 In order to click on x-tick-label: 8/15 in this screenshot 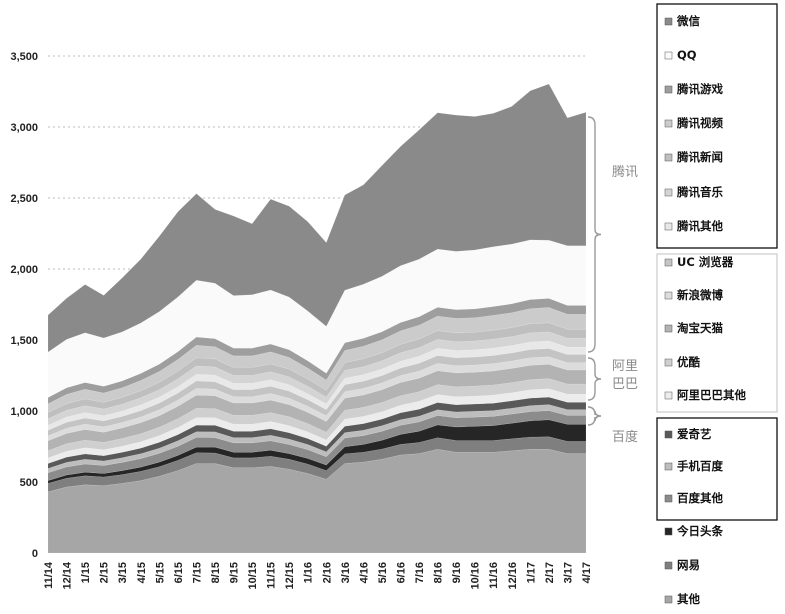, I will do `click(216, 572)`.